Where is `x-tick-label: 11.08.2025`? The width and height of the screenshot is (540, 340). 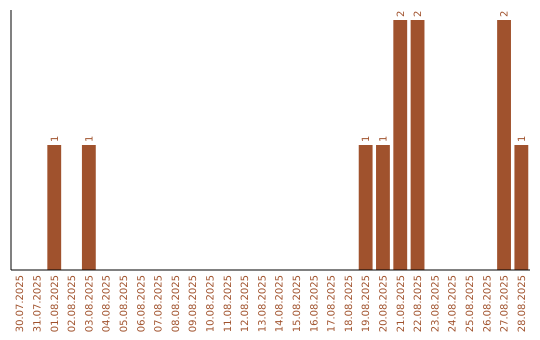
x-tick-label: 11.08.2025 is located at coordinates (228, 303).